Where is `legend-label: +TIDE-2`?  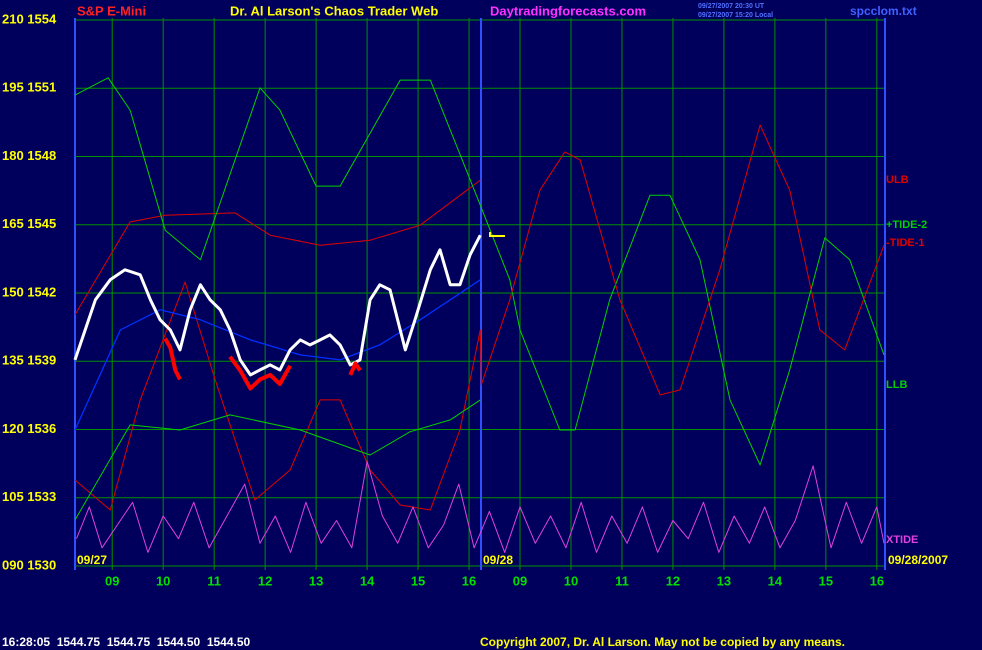
legend-label: +TIDE-2 is located at coordinates (906, 225).